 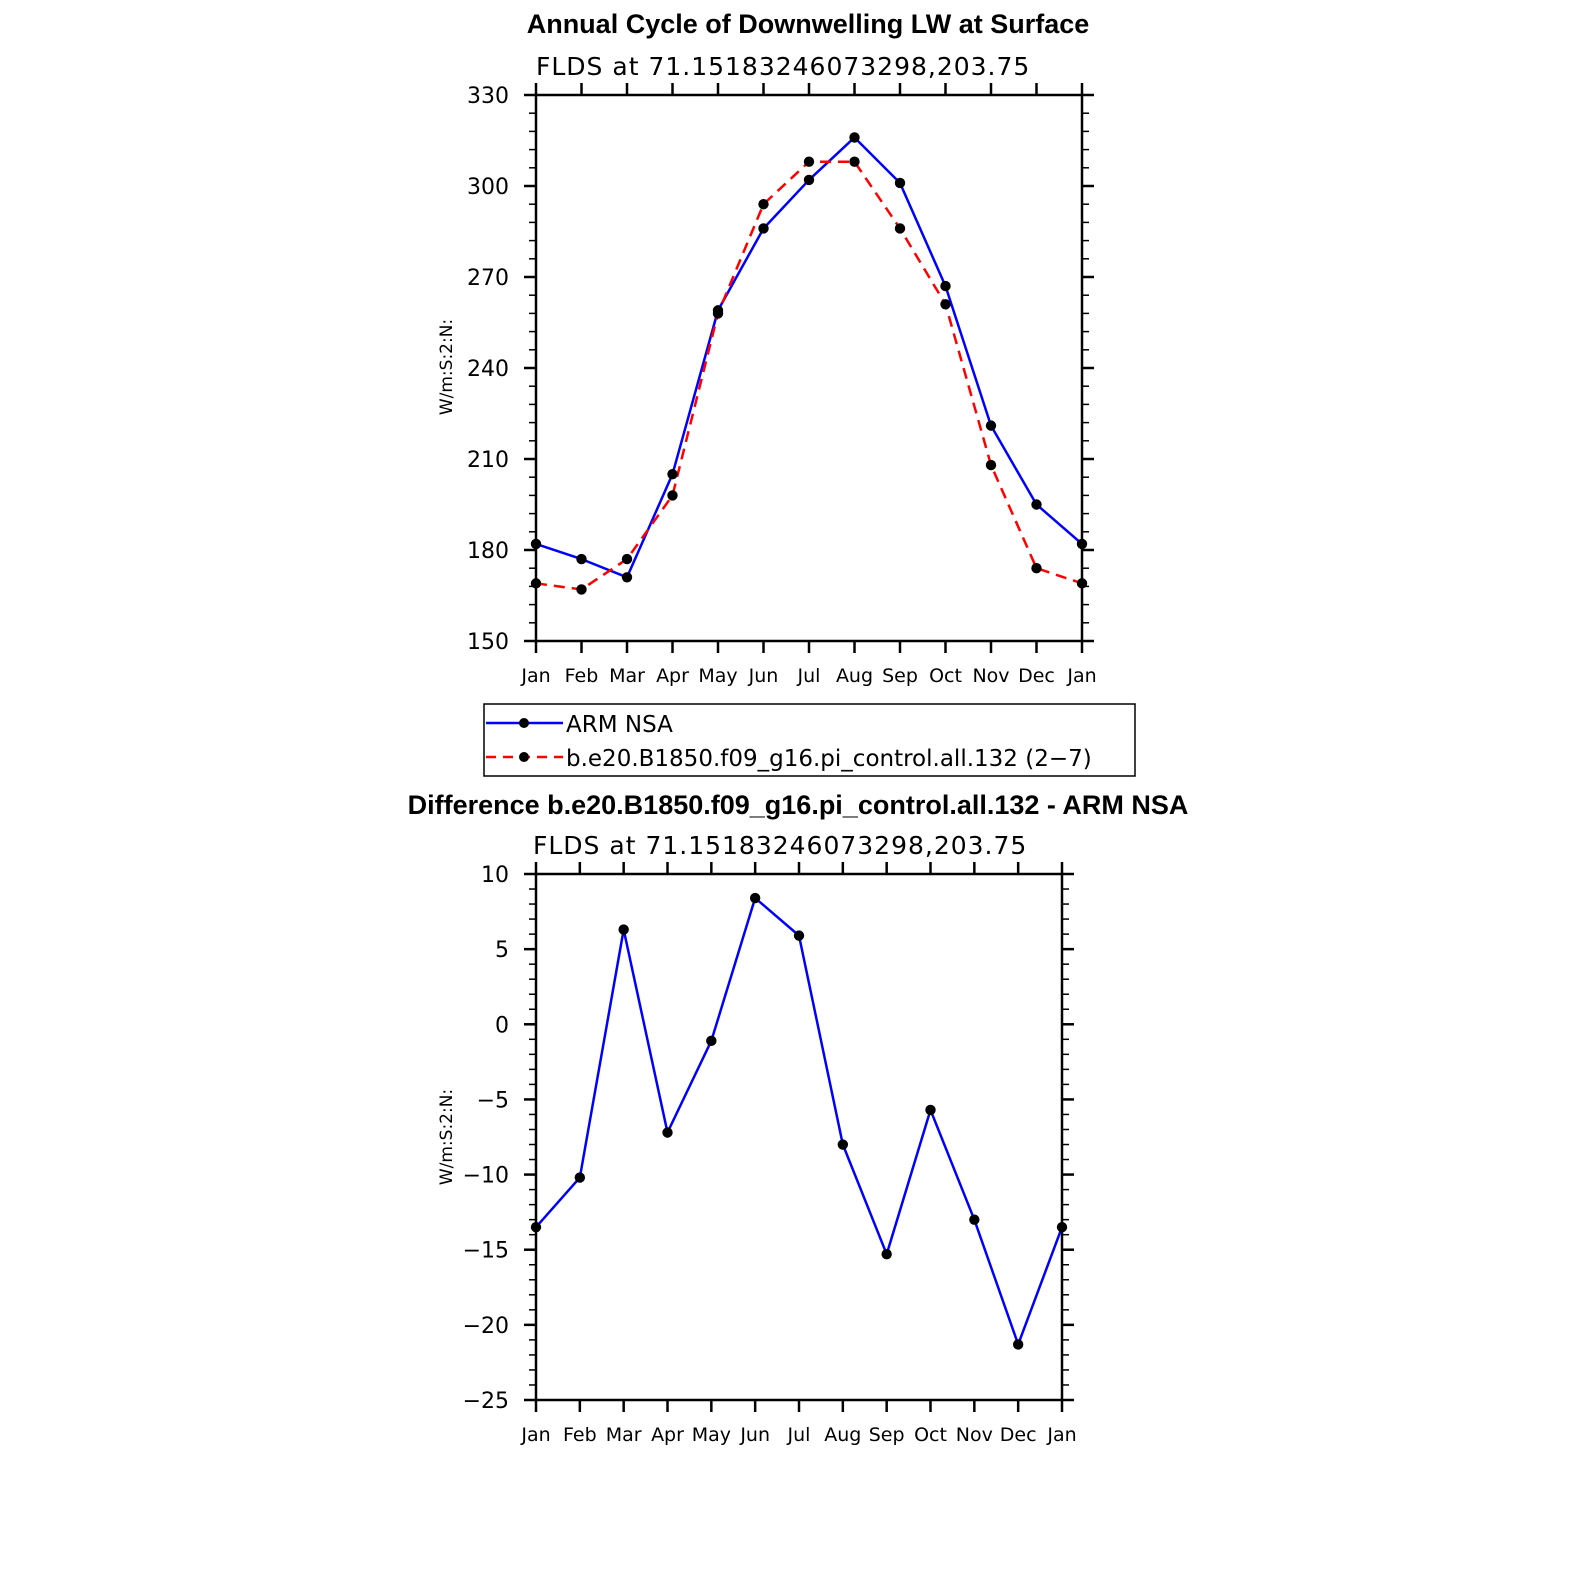 I want to click on y-axis-ticks: 150 180 210 240 270 300 330, so click(x=780, y=369).